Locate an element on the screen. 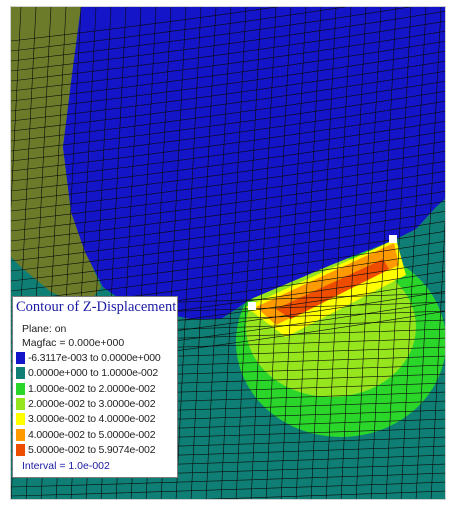 The height and width of the screenshot is (508, 460). legend-plane: Plane: on is located at coordinates (44, 329).